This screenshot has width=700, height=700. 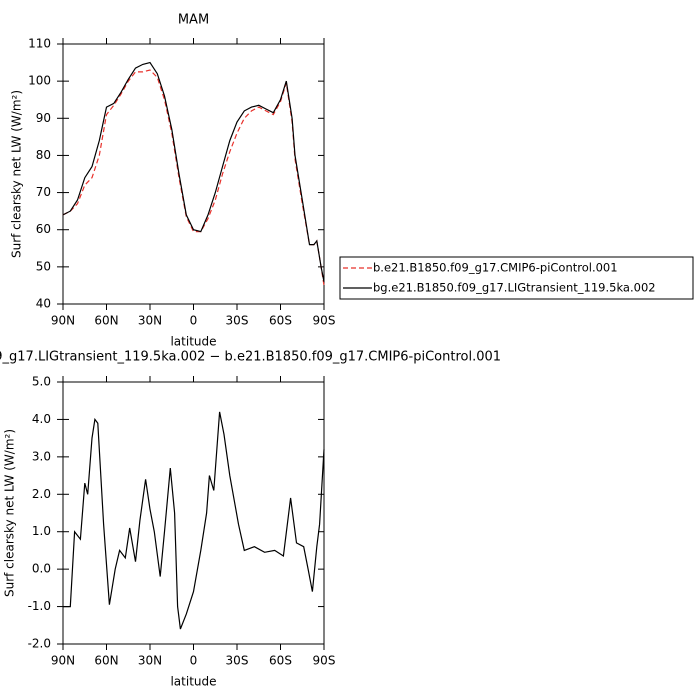 I want to click on legend-box, so click(x=516, y=278).